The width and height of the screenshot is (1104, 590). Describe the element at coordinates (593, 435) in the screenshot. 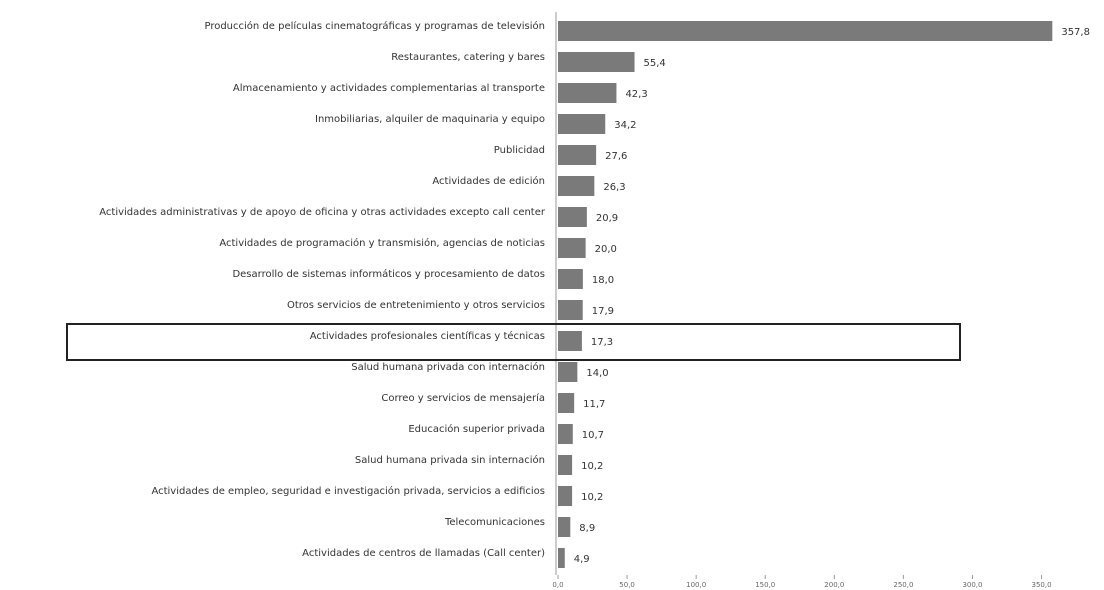

I see `value-label: 10,7` at that location.